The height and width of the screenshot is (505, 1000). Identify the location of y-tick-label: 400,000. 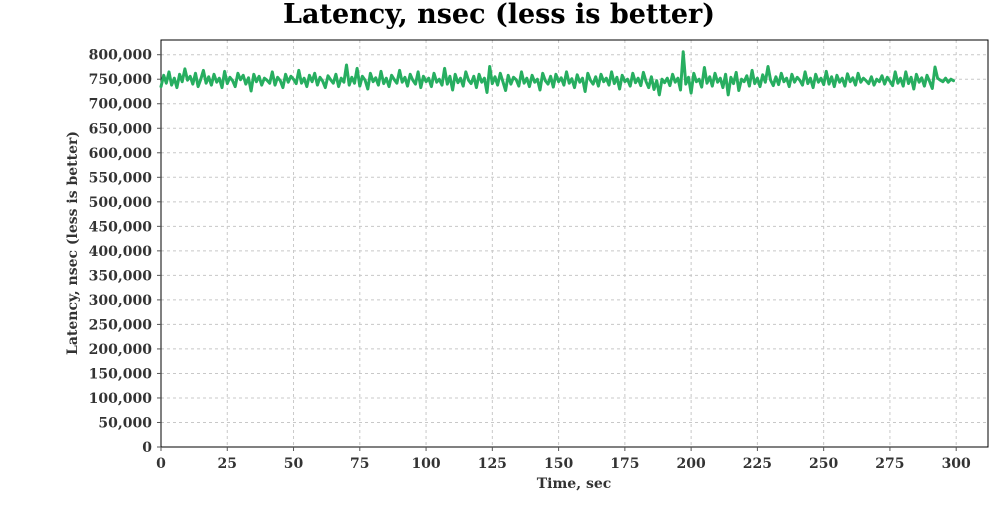
(121, 252).